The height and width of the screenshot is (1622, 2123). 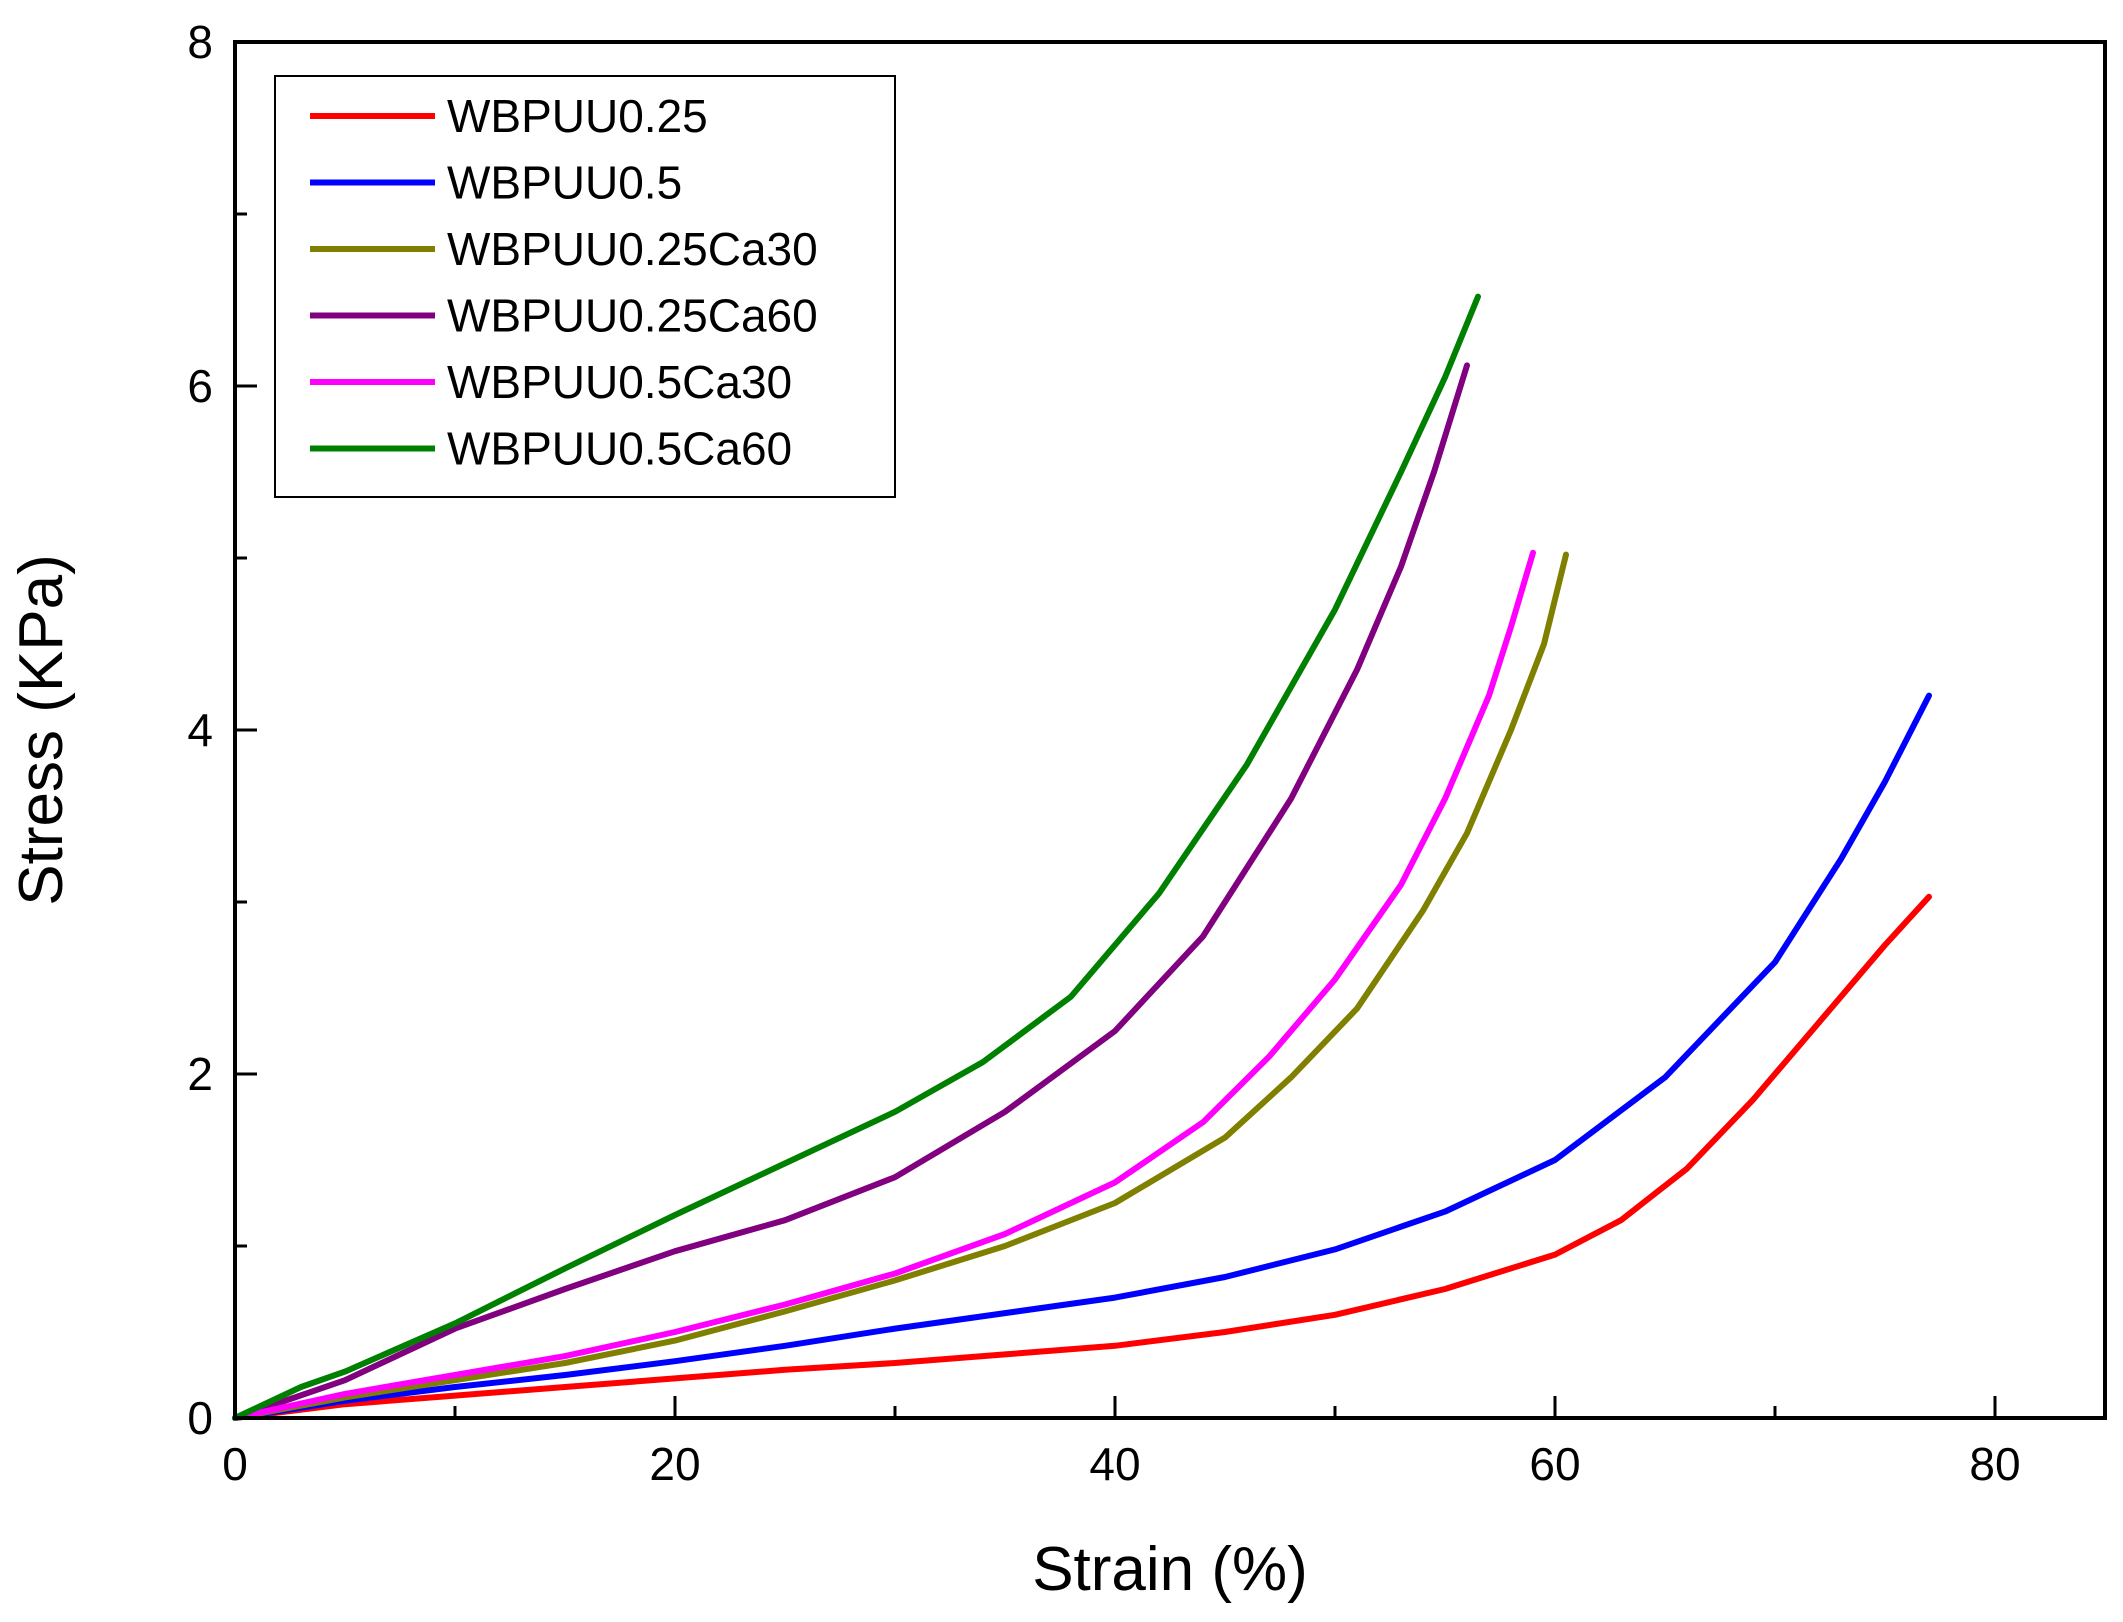 I want to click on y-tick-label: 0, so click(x=200, y=1418).